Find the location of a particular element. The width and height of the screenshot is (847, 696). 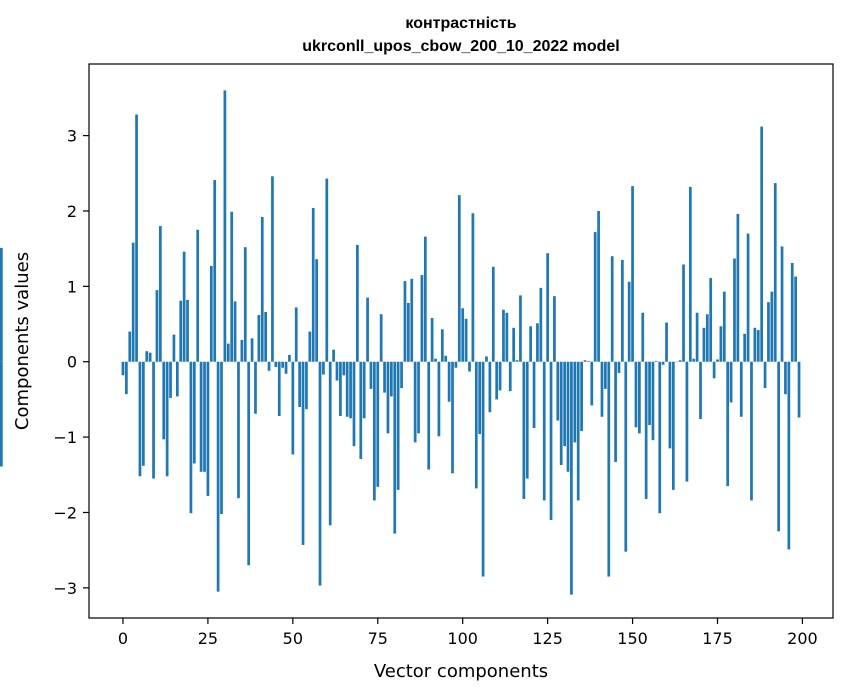

x-tick-label: 125 is located at coordinates (547, 638).